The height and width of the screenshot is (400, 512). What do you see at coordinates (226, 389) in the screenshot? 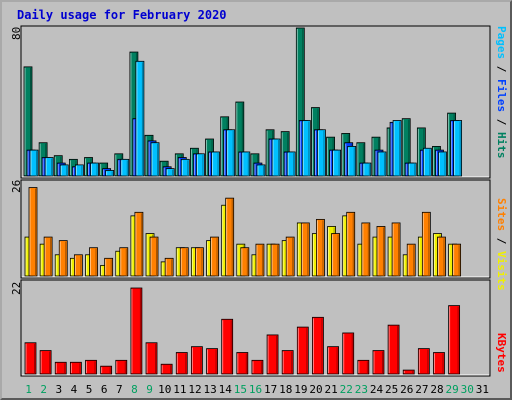
I see `day-label-14: 14` at bounding box center [226, 389].